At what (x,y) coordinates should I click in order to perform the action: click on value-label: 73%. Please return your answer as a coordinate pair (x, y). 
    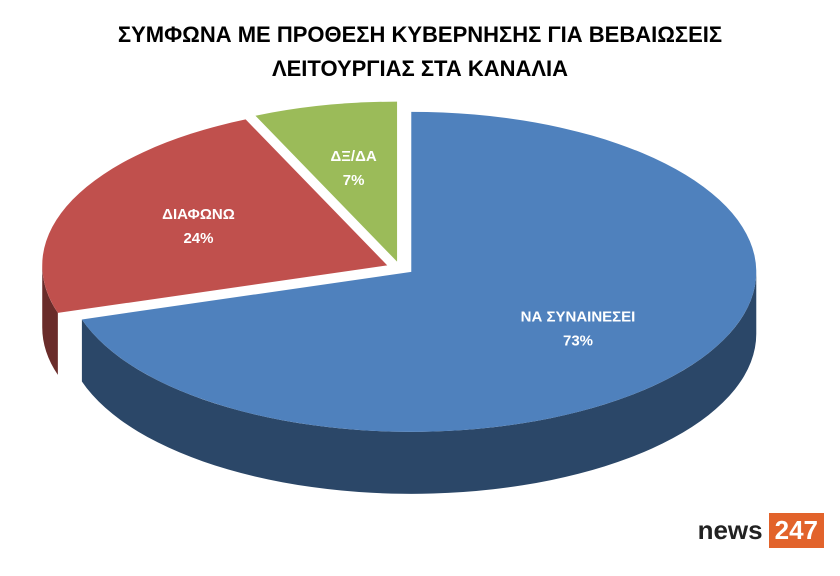
    Looking at the image, I should click on (578, 341).